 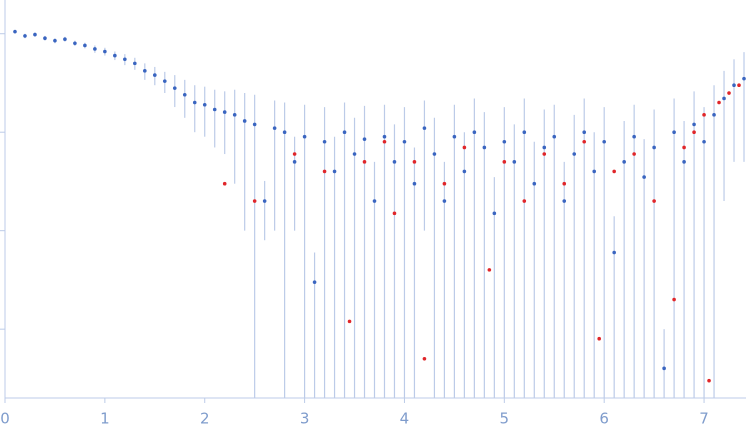 I want to click on x-tick-label: 7, so click(x=704, y=419).